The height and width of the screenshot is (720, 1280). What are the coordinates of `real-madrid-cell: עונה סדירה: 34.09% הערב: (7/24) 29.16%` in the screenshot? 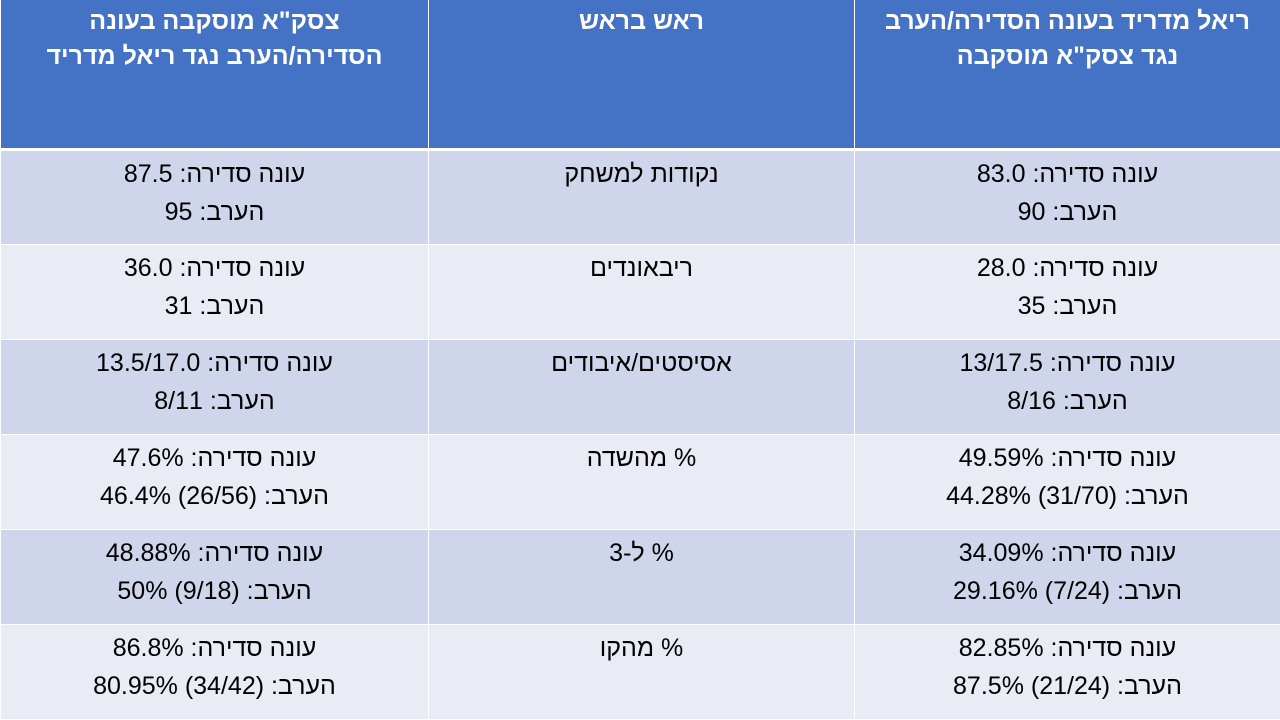 It's located at (1067, 576).